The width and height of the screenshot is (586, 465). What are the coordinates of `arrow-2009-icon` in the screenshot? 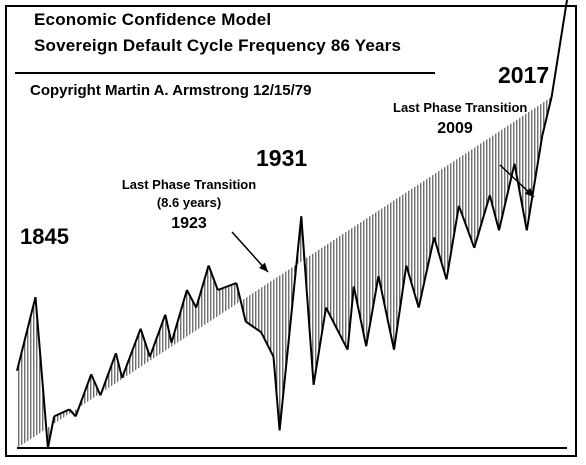 It's located at (517, 181).